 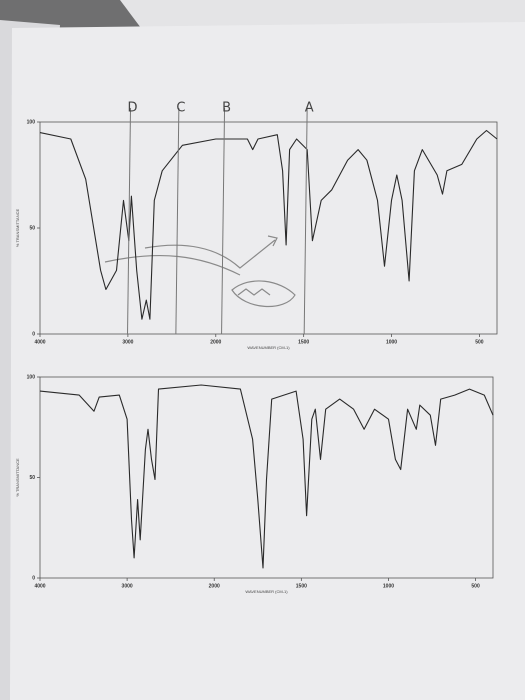 What do you see at coordinates (133, 108) in the screenshot?
I see `annotation-letter: D` at bounding box center [133, 108].